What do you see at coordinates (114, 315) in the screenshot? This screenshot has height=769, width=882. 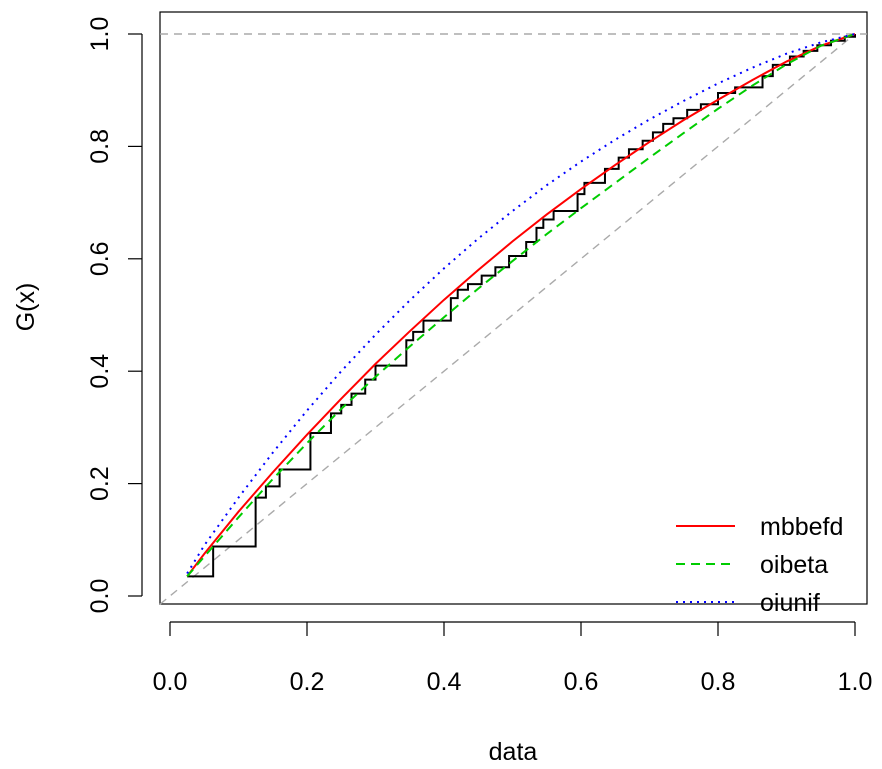 I see `y-axis: 0.0 0.2 0.4 0.6 0.8 1.0` at bounding box center [114, 315].